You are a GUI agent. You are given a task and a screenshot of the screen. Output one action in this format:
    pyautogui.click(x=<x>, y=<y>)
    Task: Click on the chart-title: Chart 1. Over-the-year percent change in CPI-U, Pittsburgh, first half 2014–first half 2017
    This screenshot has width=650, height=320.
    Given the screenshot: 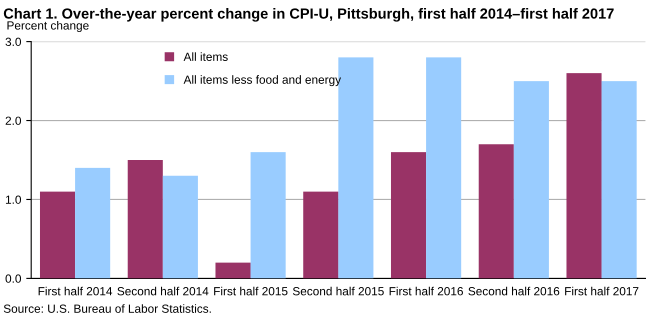 What is the action you would take?
    pyautogui.click(x=309, y=15)
    